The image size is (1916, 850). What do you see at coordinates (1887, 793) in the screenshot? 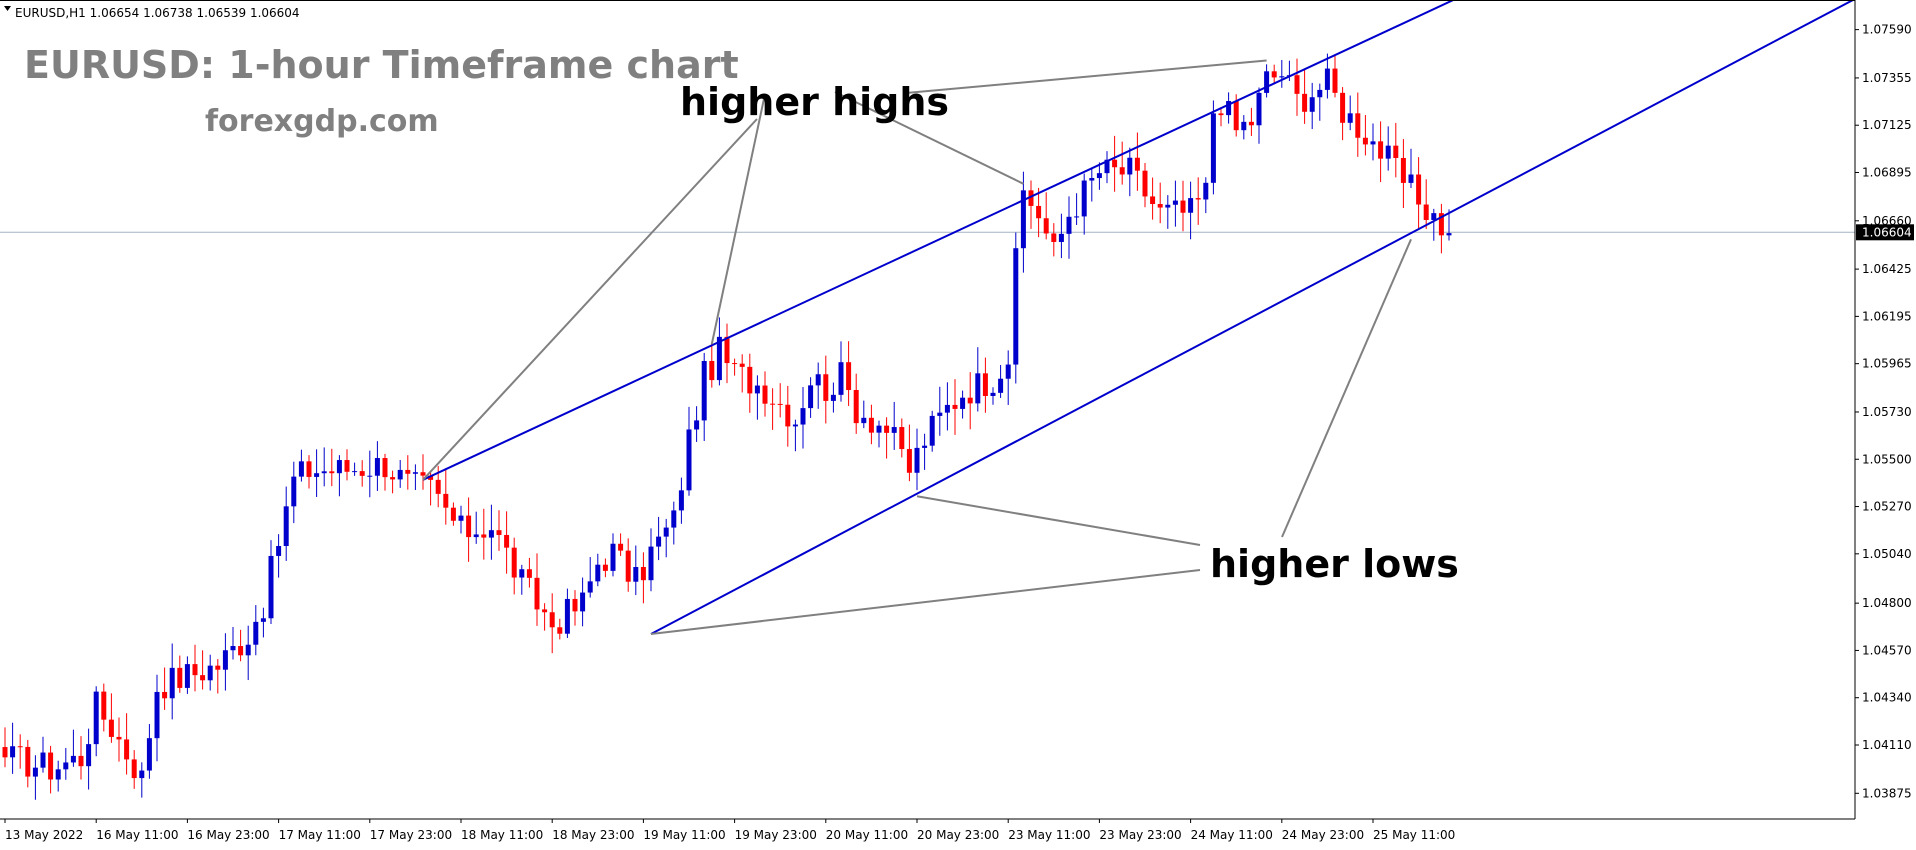
I see `y-tick-label: 1.03875` at bounding box center [1887, 793].